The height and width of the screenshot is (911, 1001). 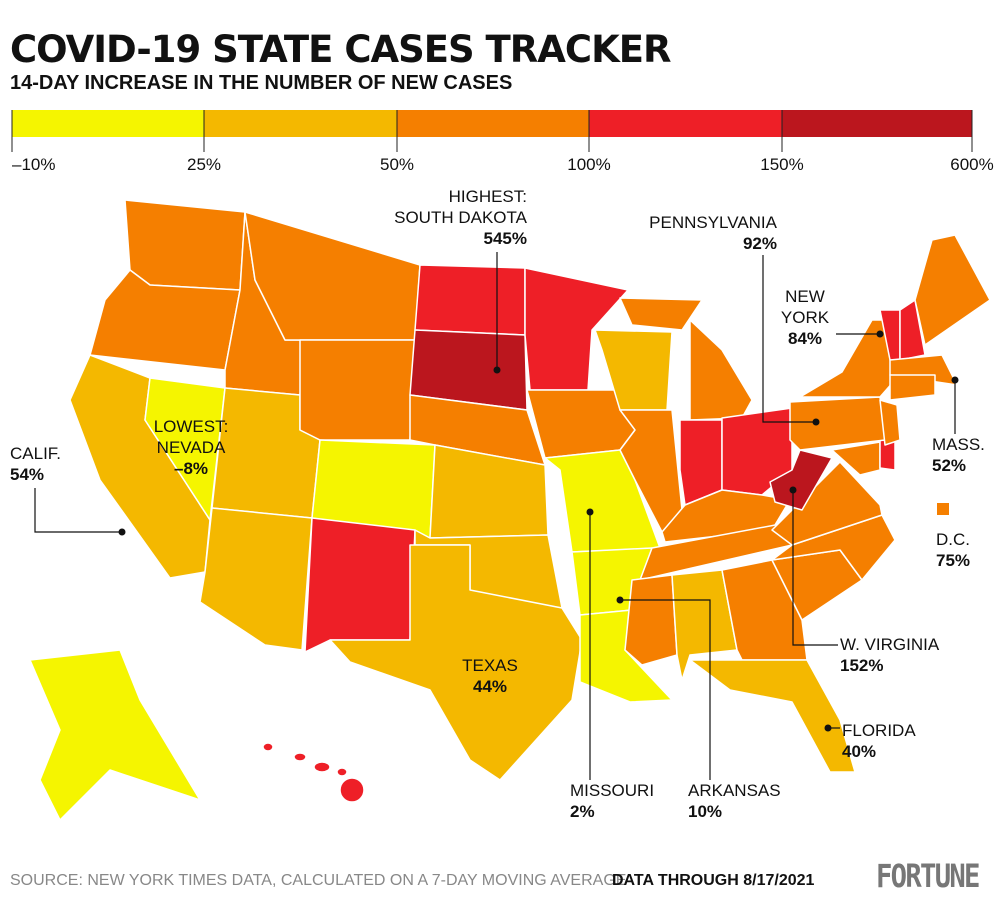 I want to click on fortune-logo: FORTUNE, so click(x=928, y=876).